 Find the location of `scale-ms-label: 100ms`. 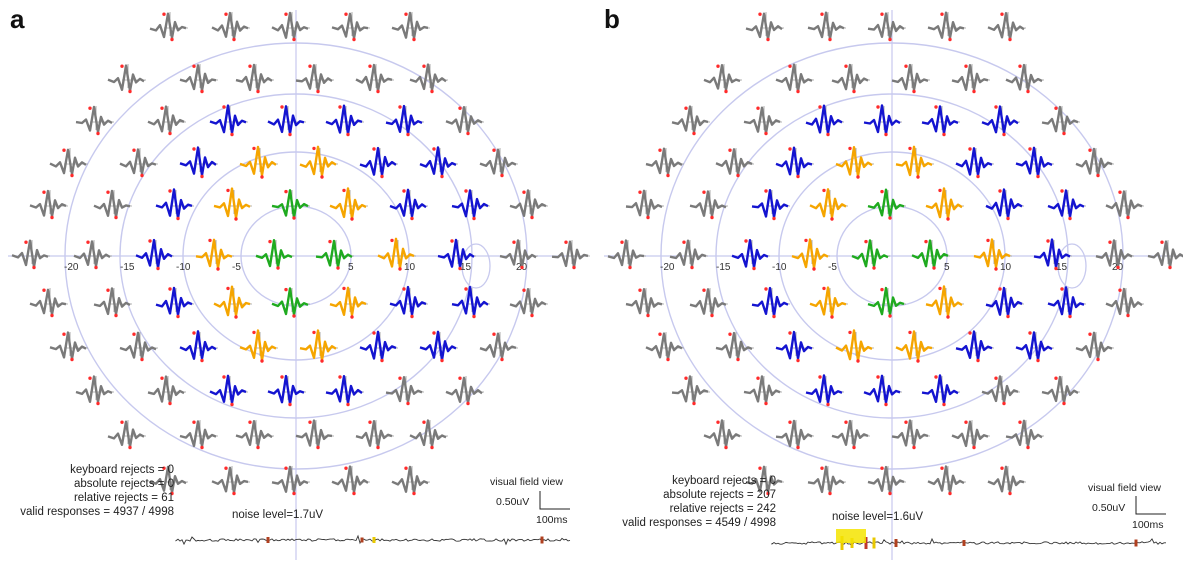

scale-ms-label: 100ms is located at coordinates (1148, 525).